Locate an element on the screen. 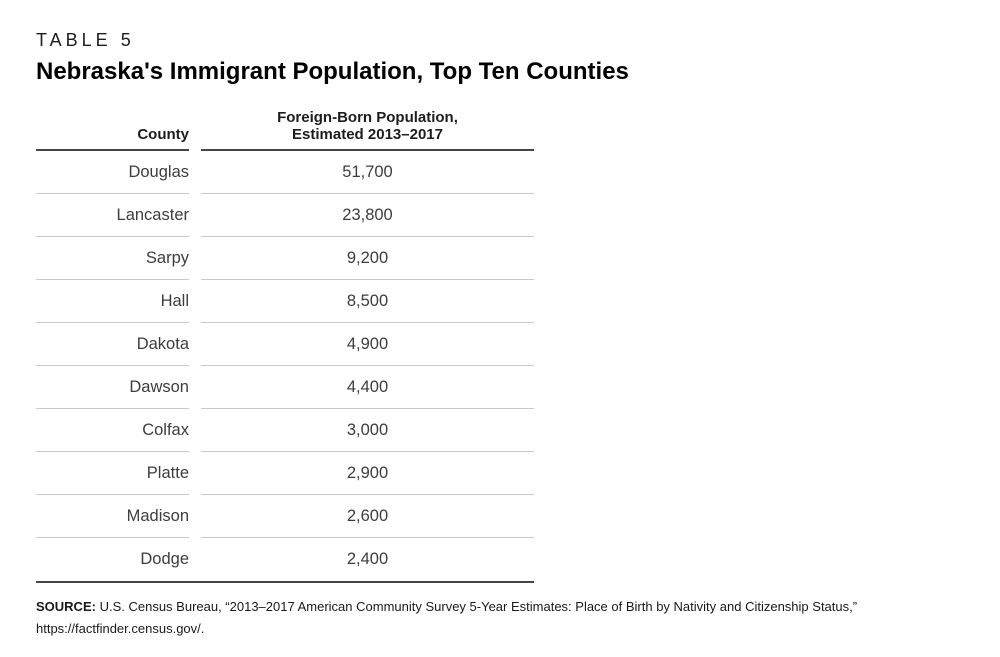 The height and width of the screenshot is (657, 1000). table-row: Colfax 3,000 is located at coordinates (285, 430).